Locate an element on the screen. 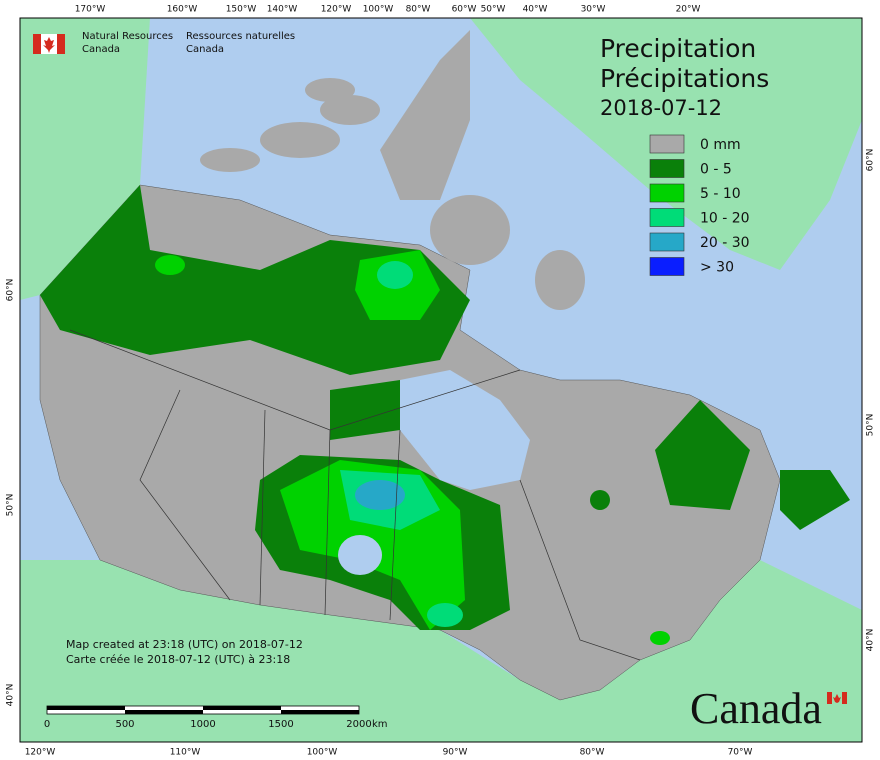 The height and width of the screenshot is (760, 880). graticule-label: 160°W is located at coordinates (182, 10).